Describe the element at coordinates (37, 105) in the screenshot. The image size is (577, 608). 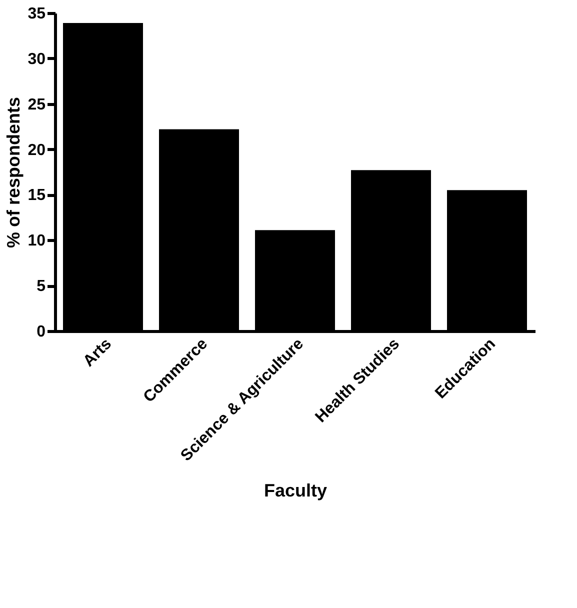
I see `y-tick-label: 25` at that location.